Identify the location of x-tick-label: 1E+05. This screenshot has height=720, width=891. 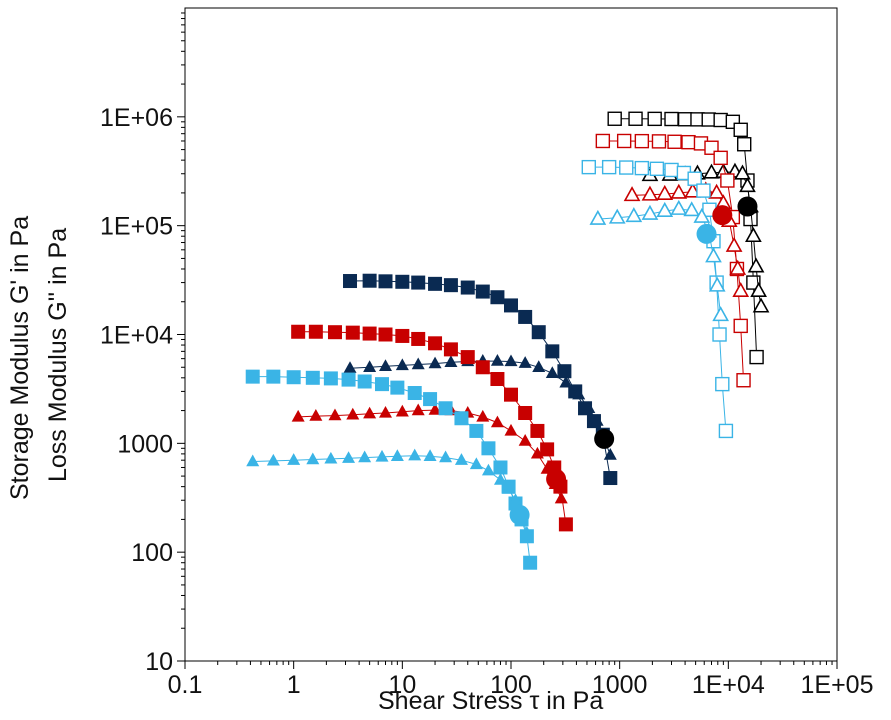
(837, 685).